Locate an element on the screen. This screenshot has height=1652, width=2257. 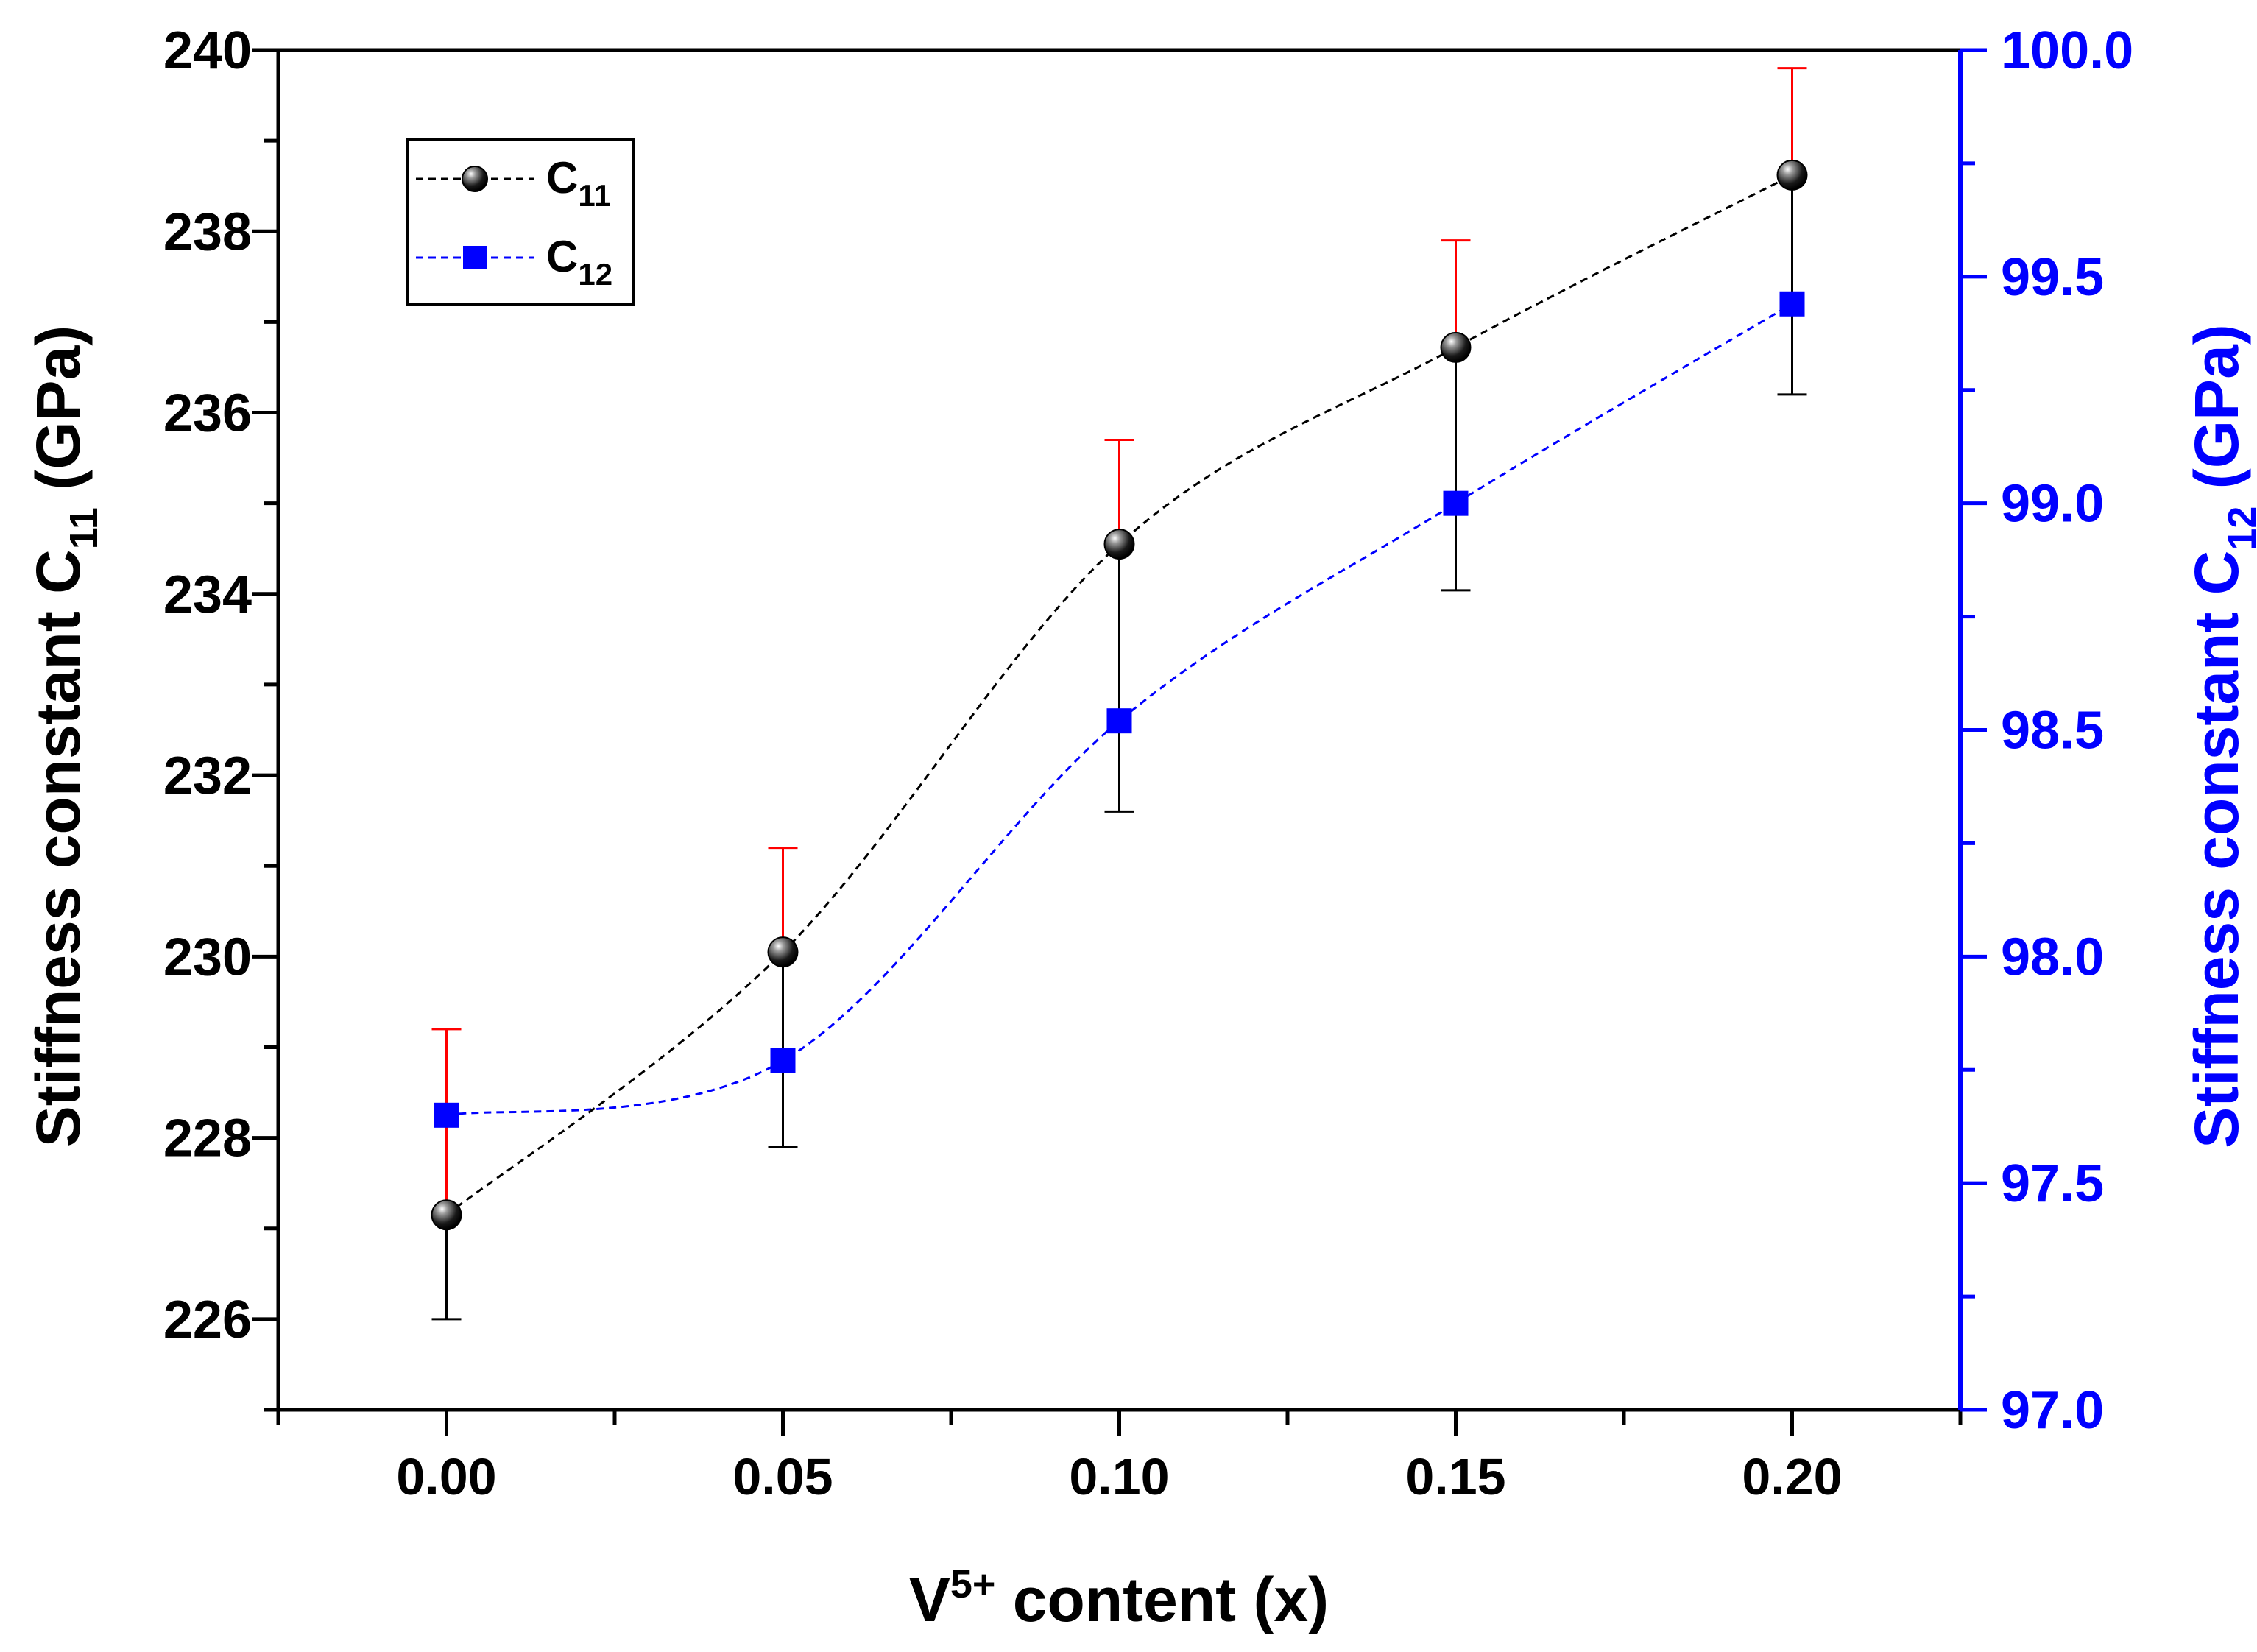
legend-box is located at coordinates (520, 222).